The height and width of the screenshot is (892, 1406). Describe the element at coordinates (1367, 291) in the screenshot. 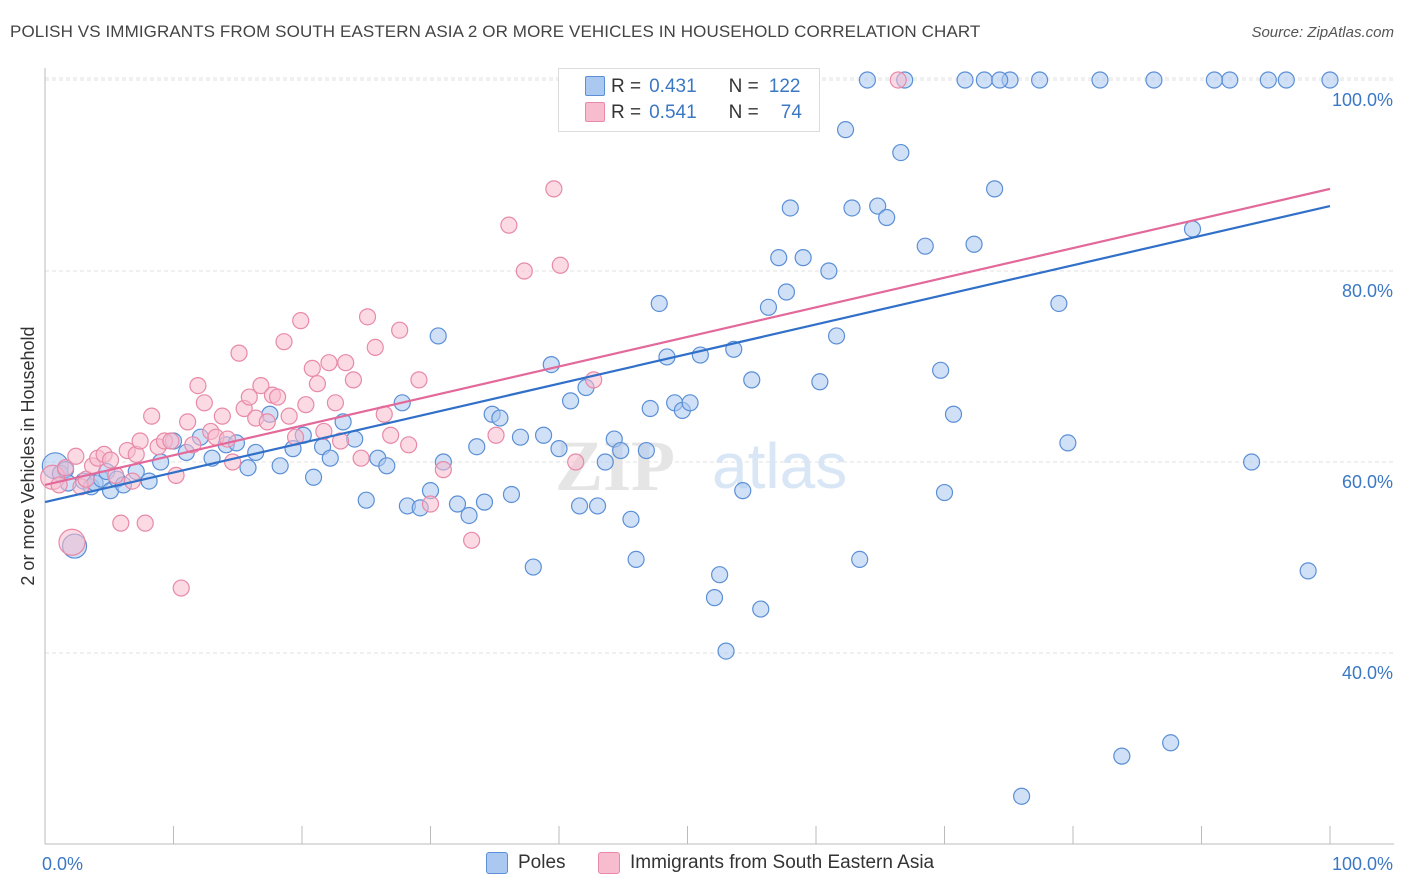

I see `y-tick-label: 80.0%` at that location.